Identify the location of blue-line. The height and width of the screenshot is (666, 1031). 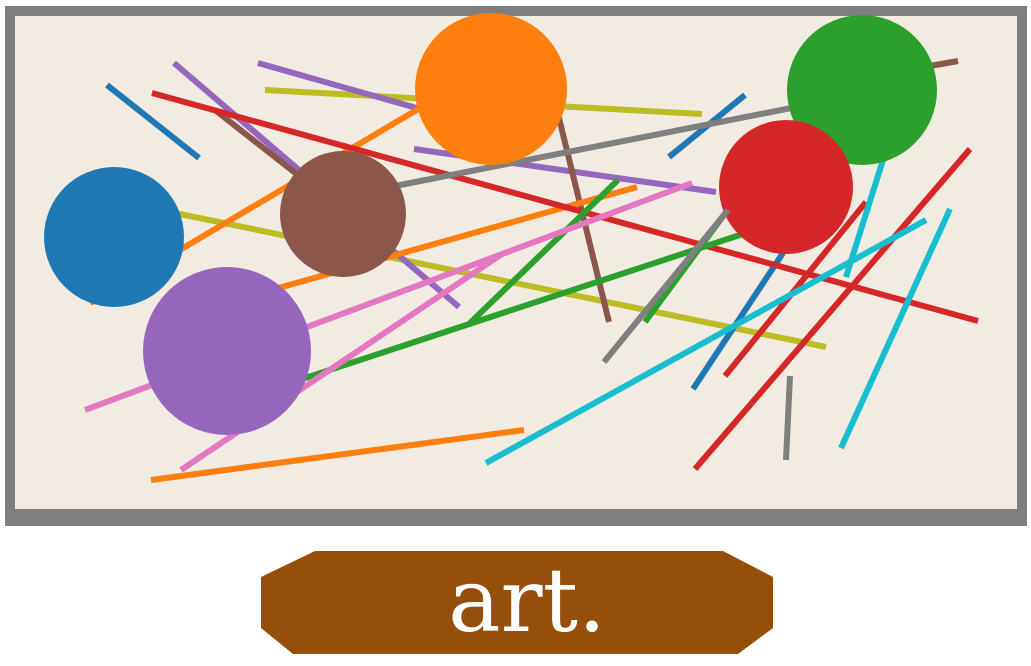
(153, 121).